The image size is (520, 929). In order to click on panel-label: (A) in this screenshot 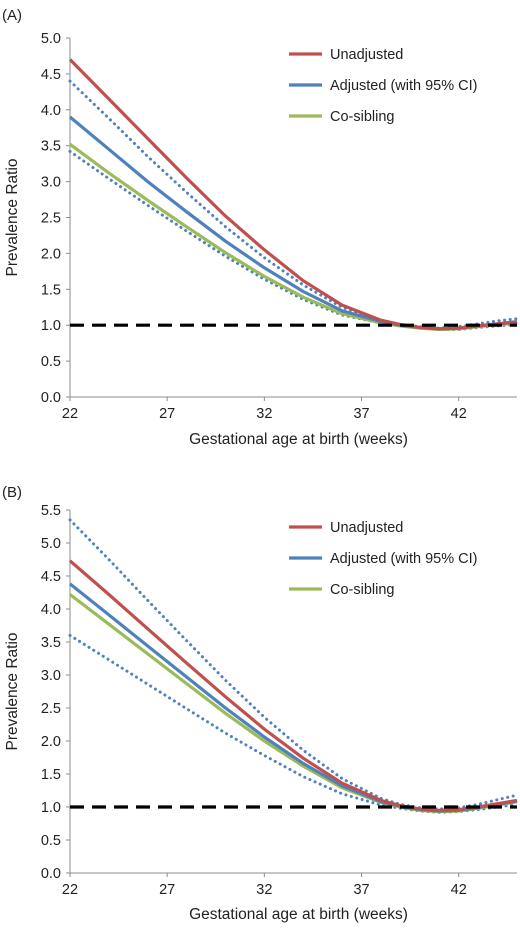, I will do `click(12, 15)`.